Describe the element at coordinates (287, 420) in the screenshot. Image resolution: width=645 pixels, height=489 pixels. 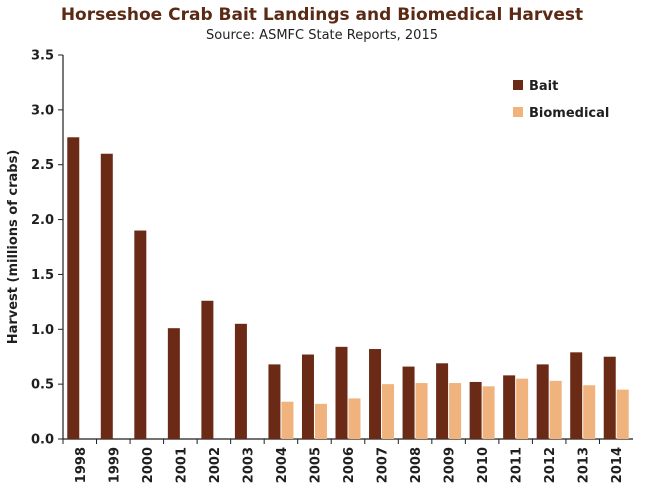
I see `bar-biomedical-2004` at that location.